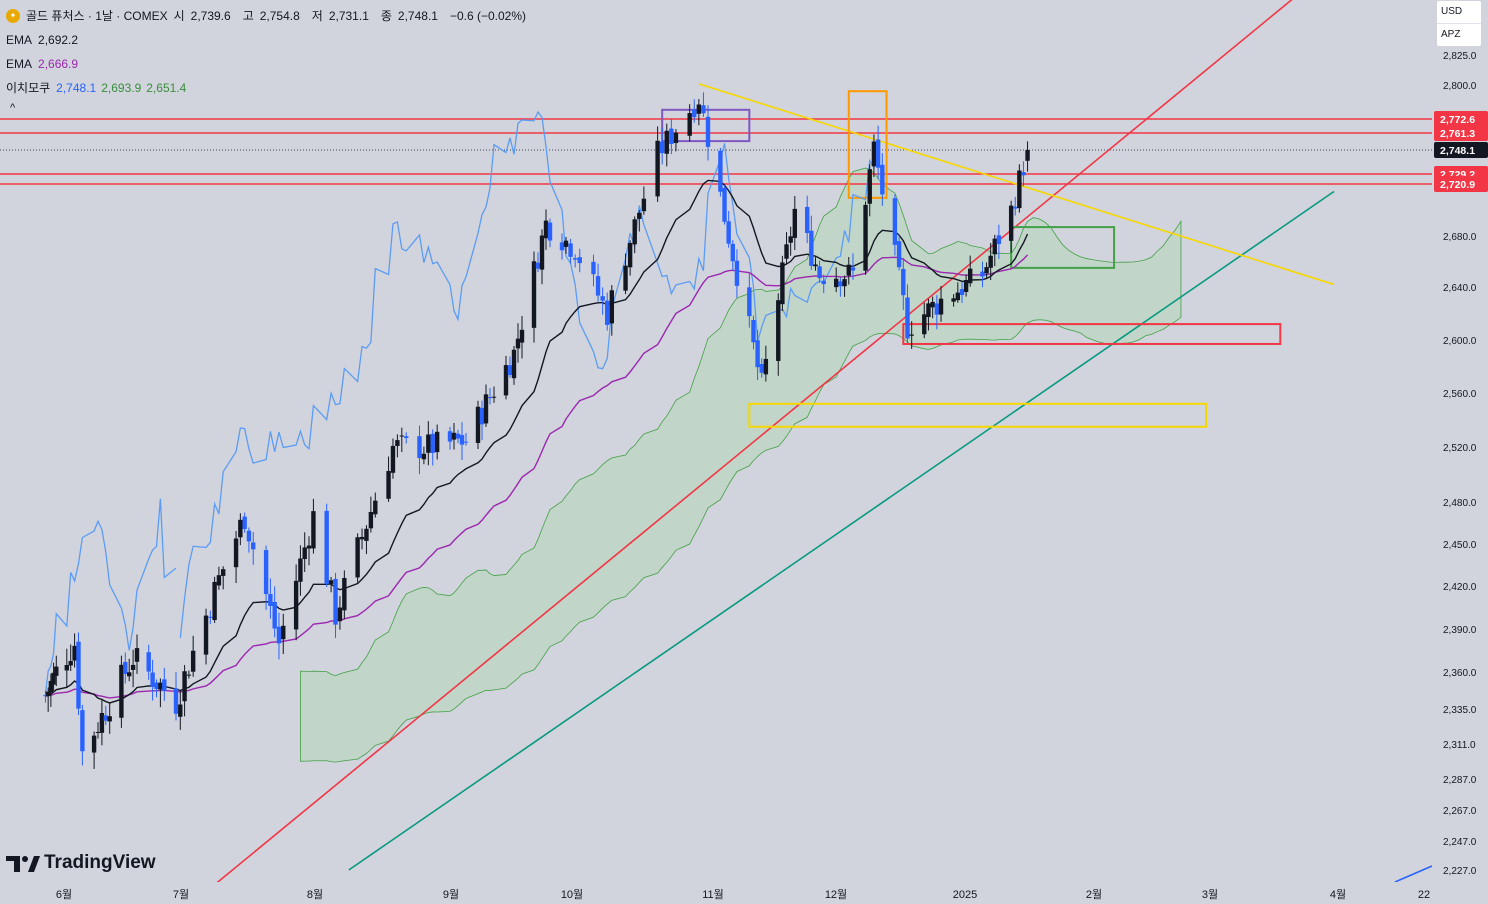 The width and height of the screenshot is (1488, 904). Describe the element at coordinates (1452, 11) in the screenshot. I see `currency-label: USD` at that location.